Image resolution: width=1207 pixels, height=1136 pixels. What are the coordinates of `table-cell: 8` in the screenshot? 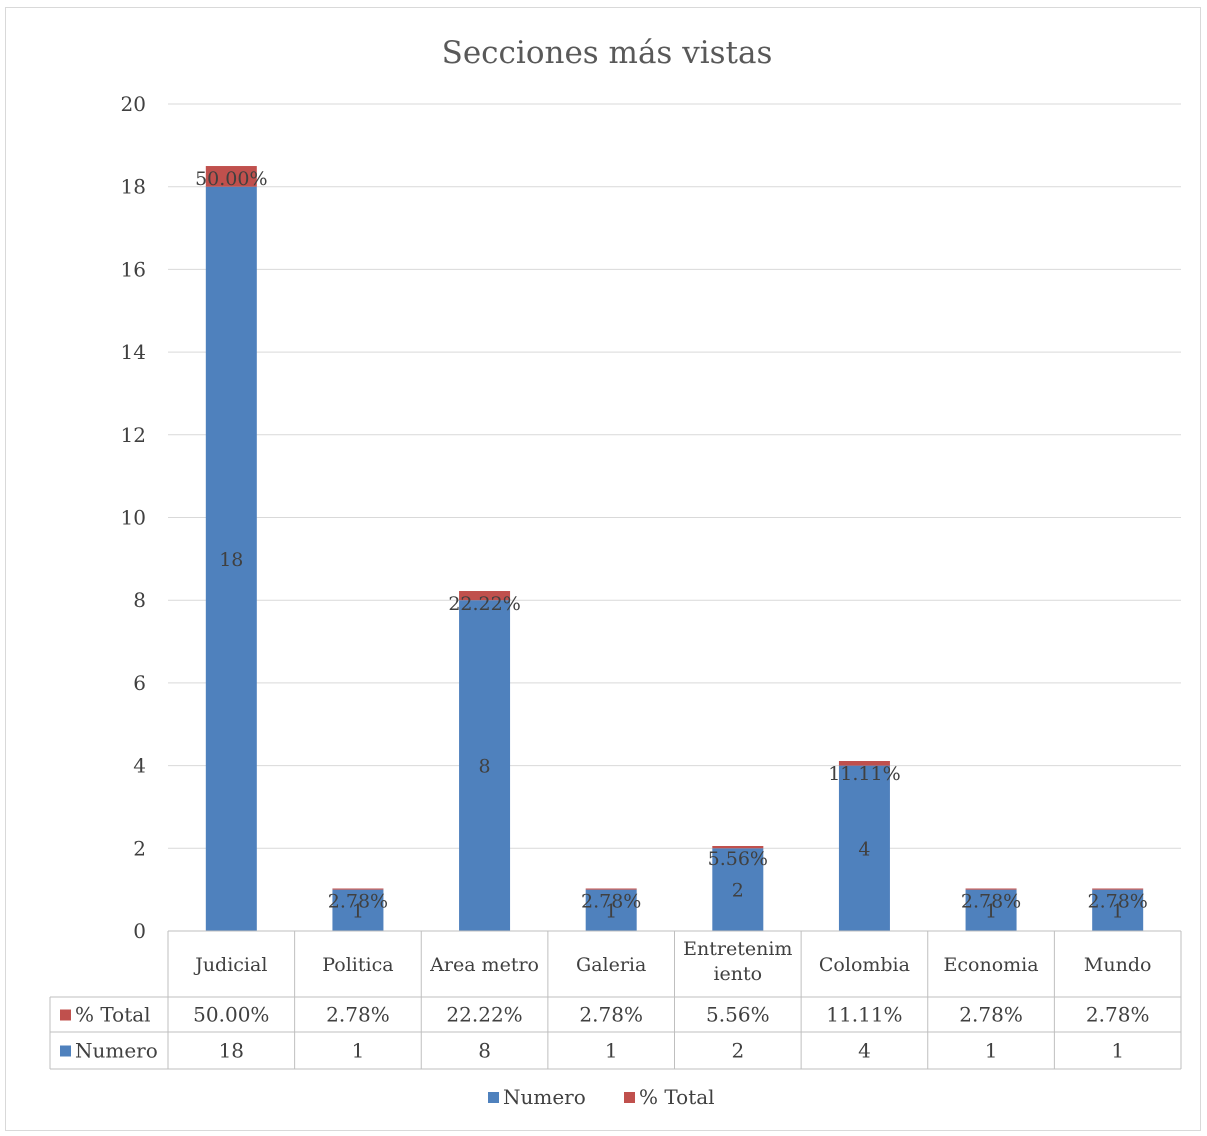 It's located at (484, 1051).